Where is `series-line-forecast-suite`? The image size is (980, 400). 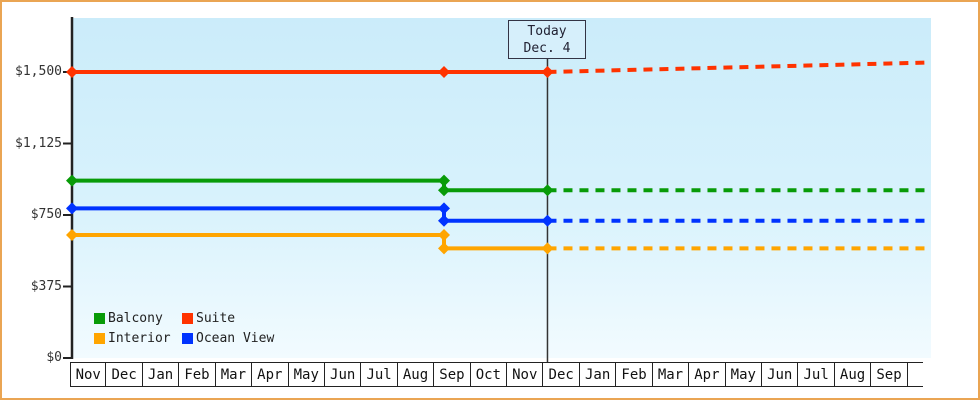 series-line-forecast-suite is located at coordinates (739, 67).